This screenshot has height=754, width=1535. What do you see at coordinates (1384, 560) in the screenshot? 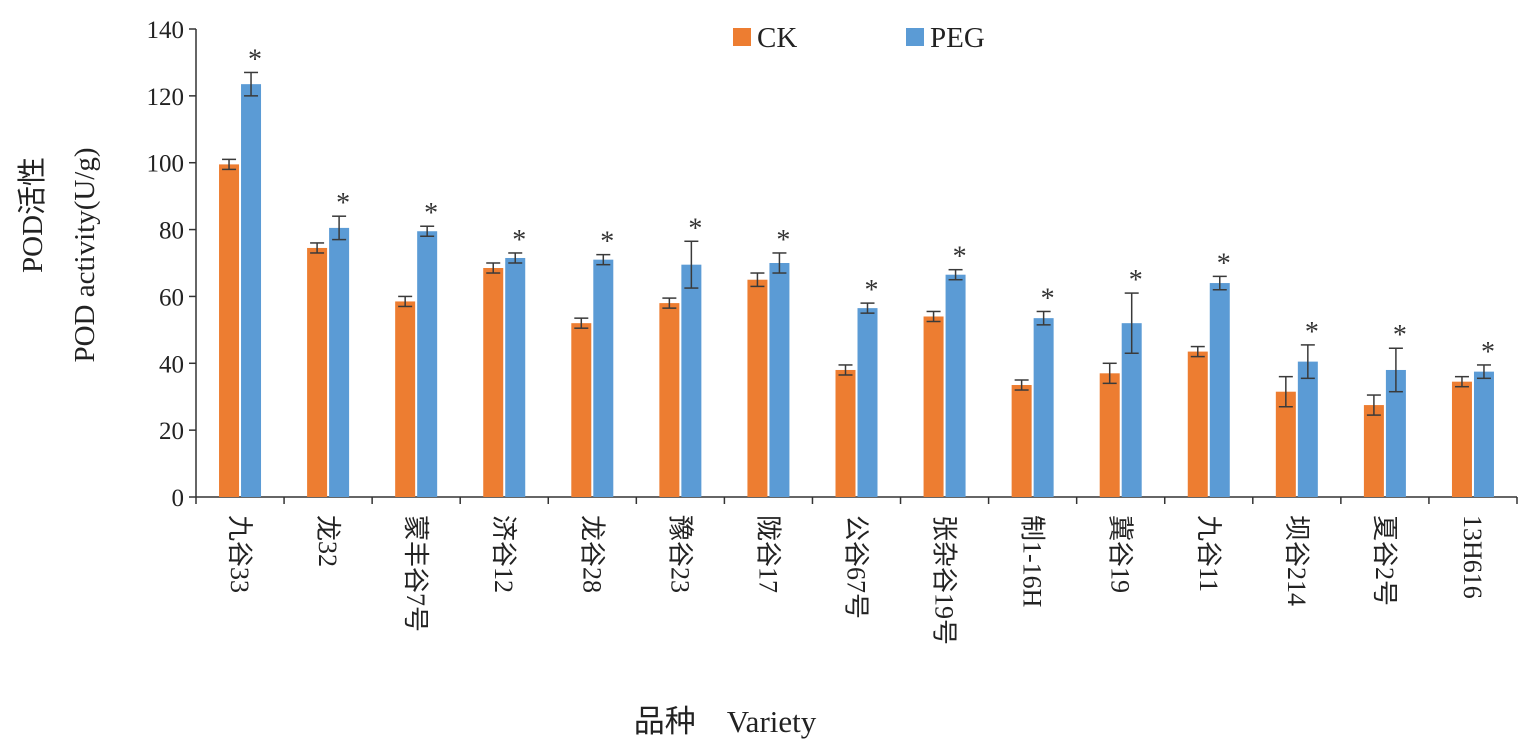
I see `category-label: 夏谷2号` at bounding box center [1384, 560].